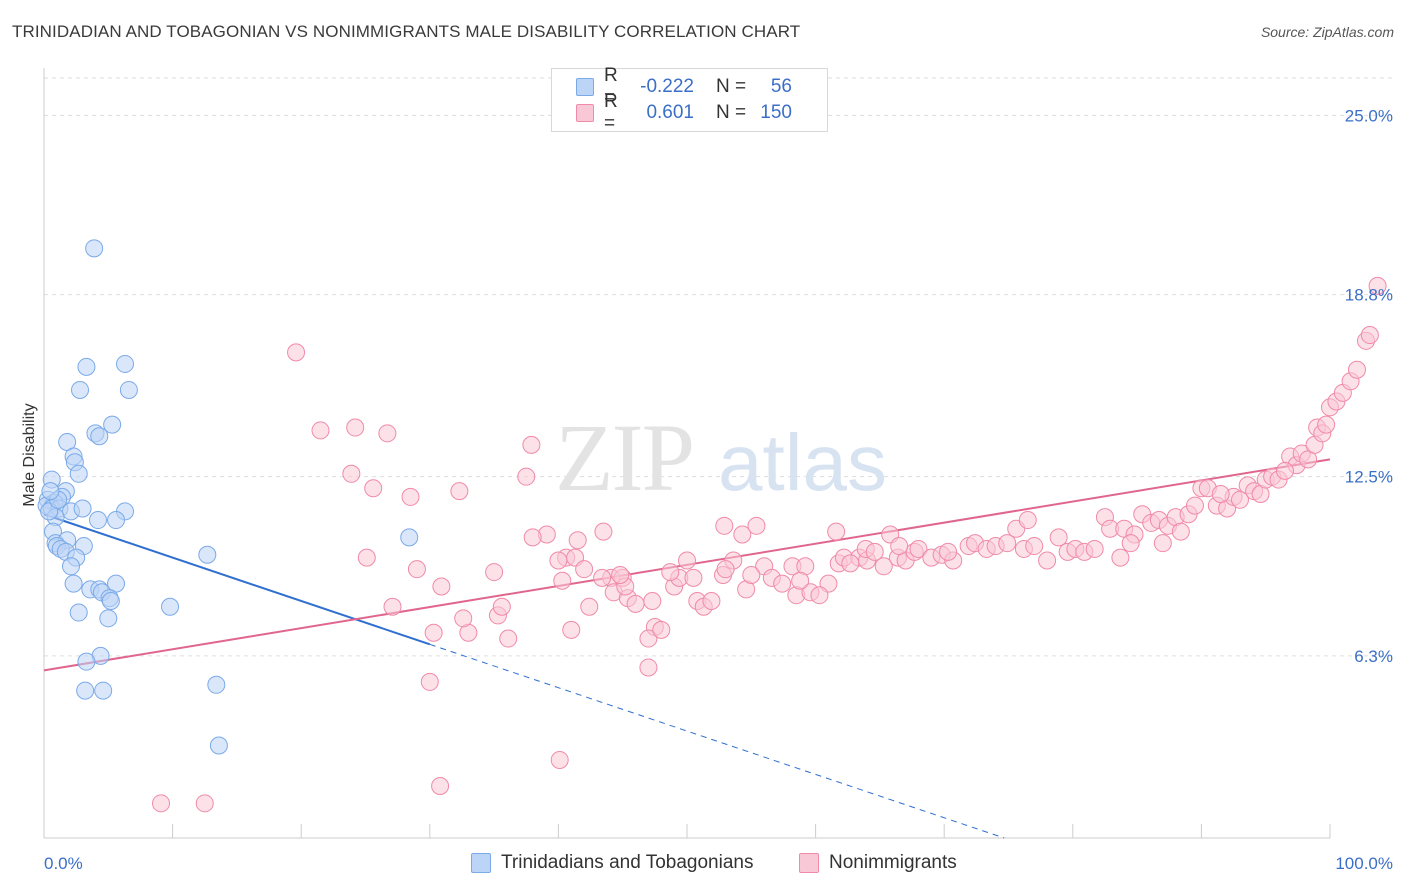 The width and height of the screenshot is (1406, 892). What do you see at coordinates (721, 457) in the screenshot?
I see `watermark: ZIP atlas` at bounding box center [721, 457].